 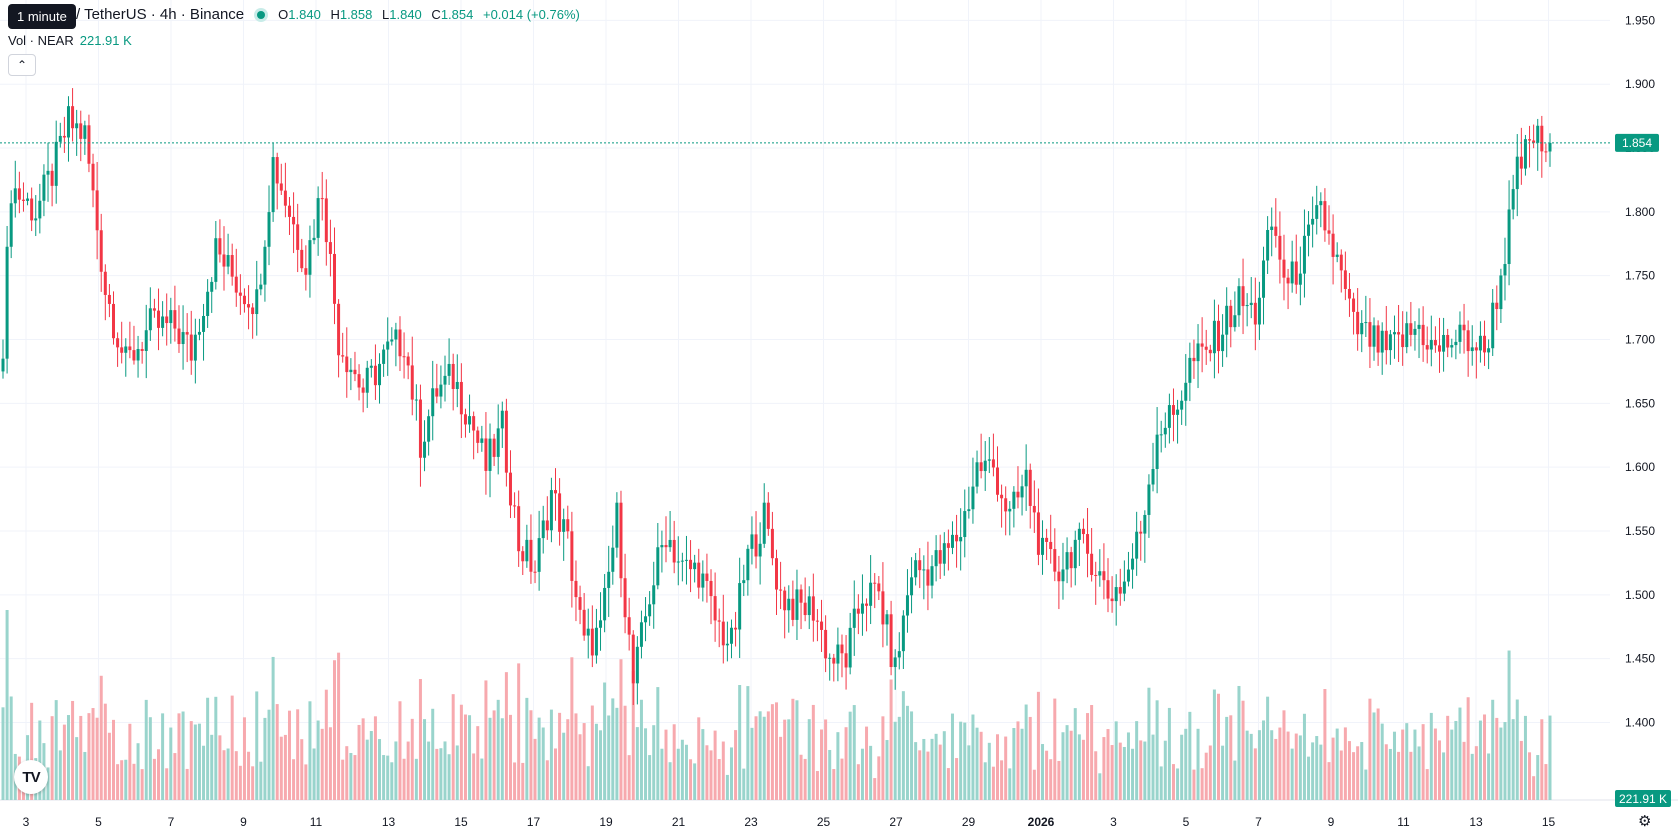 What do you see at coordinates (356, 14) in the screenshot?
I see `high-value: 1.858` at bounding box center [356, 14].